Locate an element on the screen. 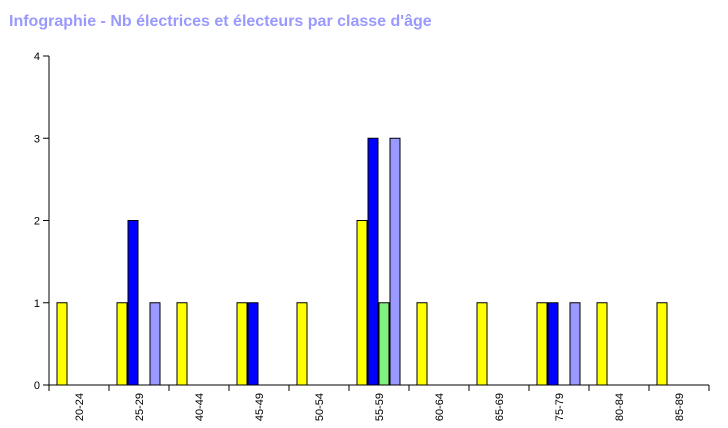  bar-25-29-s2 is located at coordinates (133, 303).